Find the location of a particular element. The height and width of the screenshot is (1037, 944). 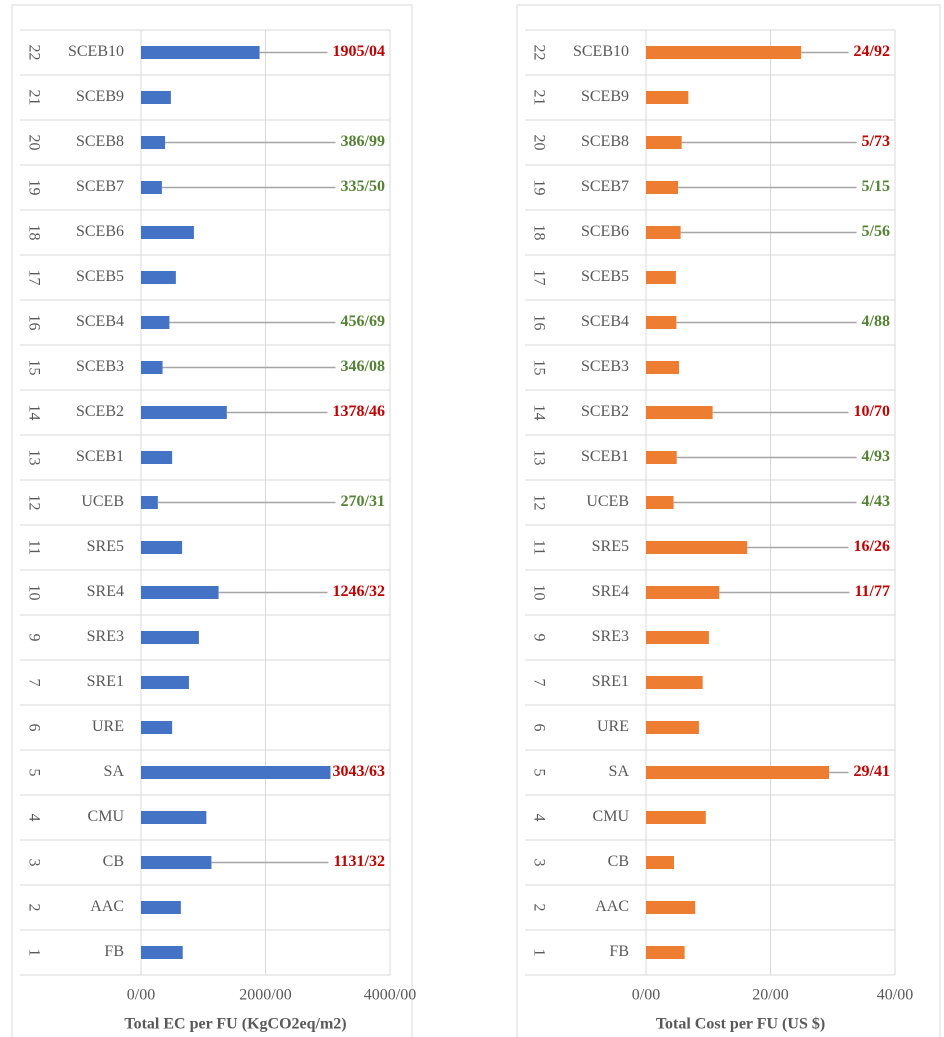

category-label: CB is located at coordinates (113, 861).